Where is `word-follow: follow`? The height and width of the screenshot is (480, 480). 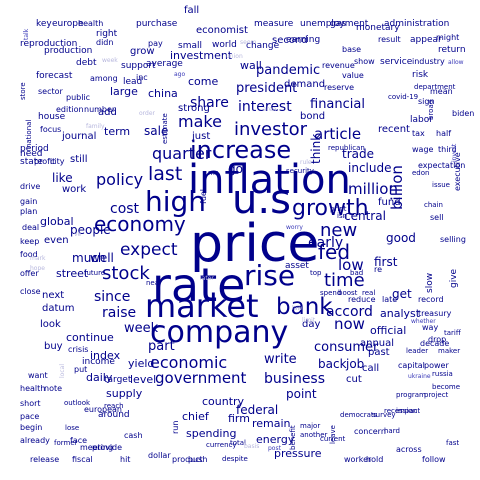
word-follow: follow is located at coordinates (434, 459).